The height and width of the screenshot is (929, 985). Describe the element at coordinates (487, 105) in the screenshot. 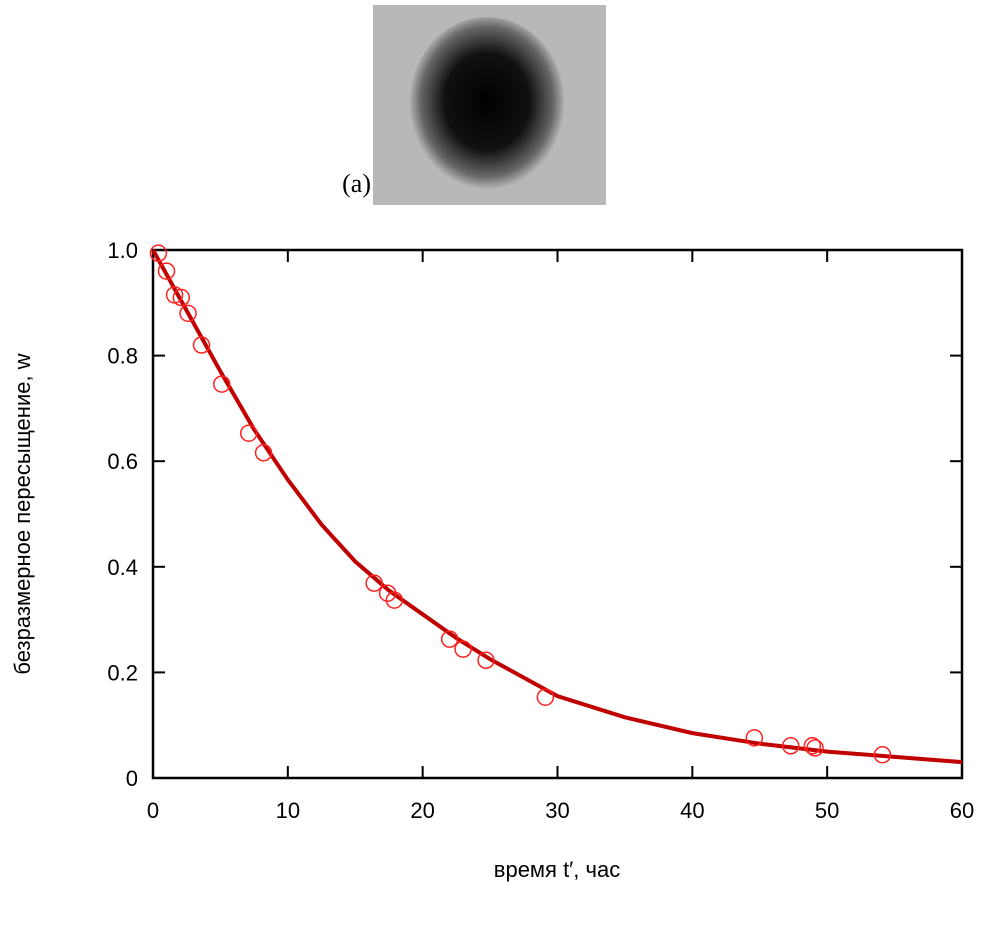

I see `particle` at that location.